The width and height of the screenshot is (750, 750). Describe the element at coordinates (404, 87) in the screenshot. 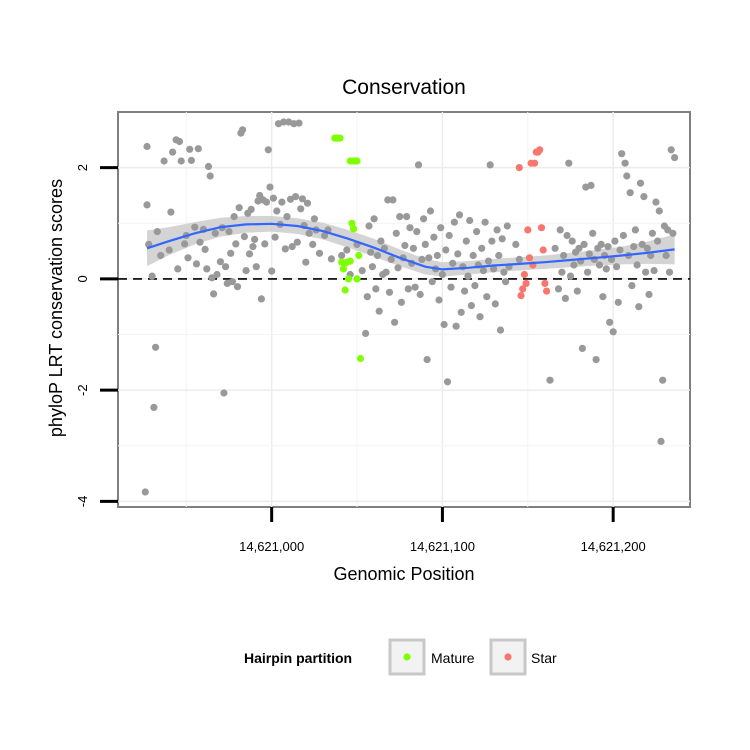

I see `chart-title: Conservation` at that location.